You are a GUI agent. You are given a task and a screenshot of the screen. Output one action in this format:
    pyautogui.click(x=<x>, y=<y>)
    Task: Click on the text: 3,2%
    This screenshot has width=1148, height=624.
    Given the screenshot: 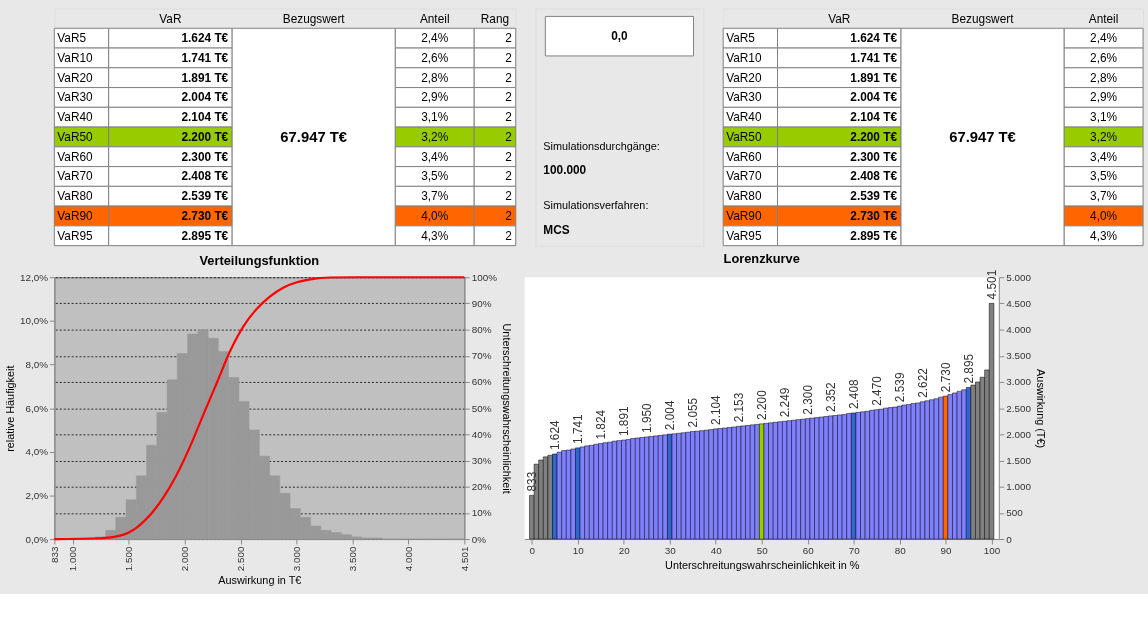 What is the action you would take?
    pyautogui.click(x=435, y=136)
    